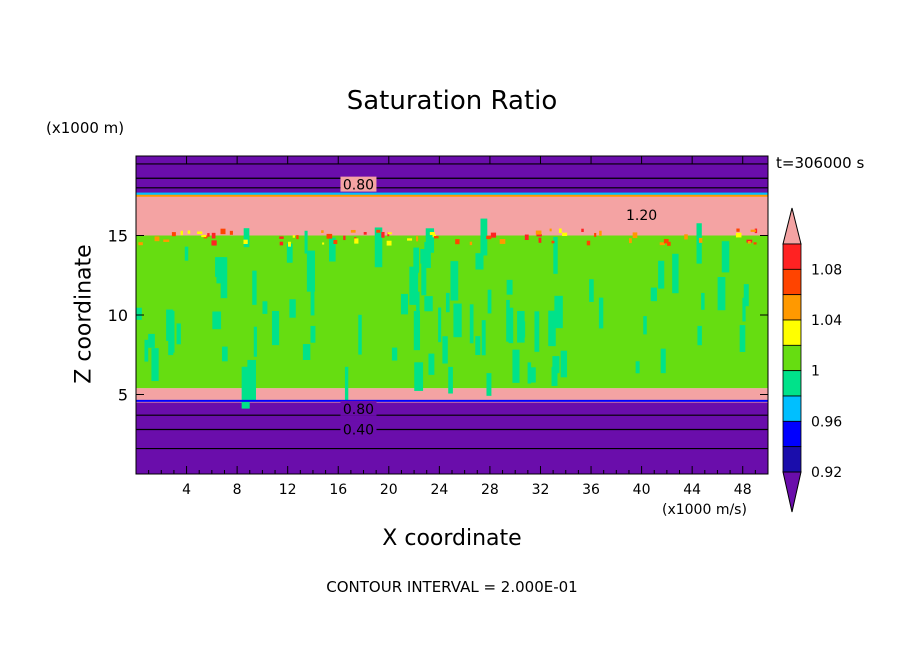 This screenshot has height=654, width=904. Describe the element at coordinates (792, 226) in the screenshot. I see `colorbar-top-triangle` at that location.